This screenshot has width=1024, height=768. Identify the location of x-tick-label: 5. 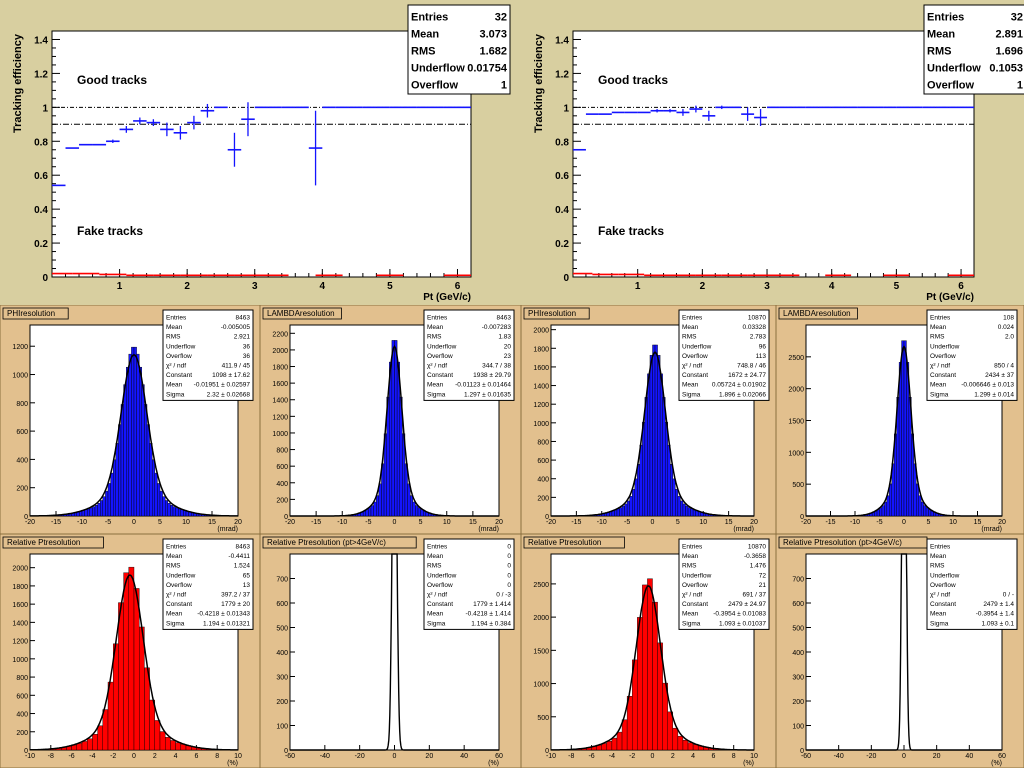
(678, 522).